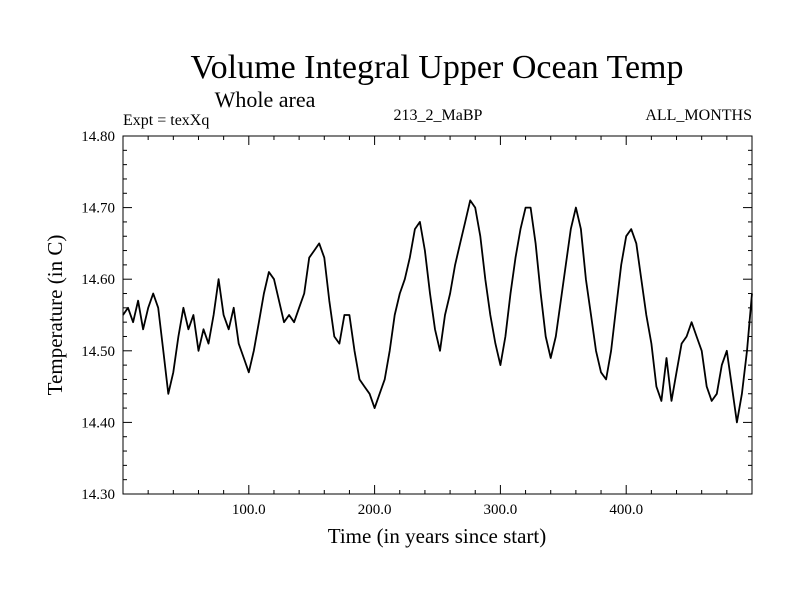 Image resolution: width=800 pixels, height=600 pixels. Describe the element at coordinates (626, 510) in the screenshot. I see `x-tick-label: 400.0` at that location.